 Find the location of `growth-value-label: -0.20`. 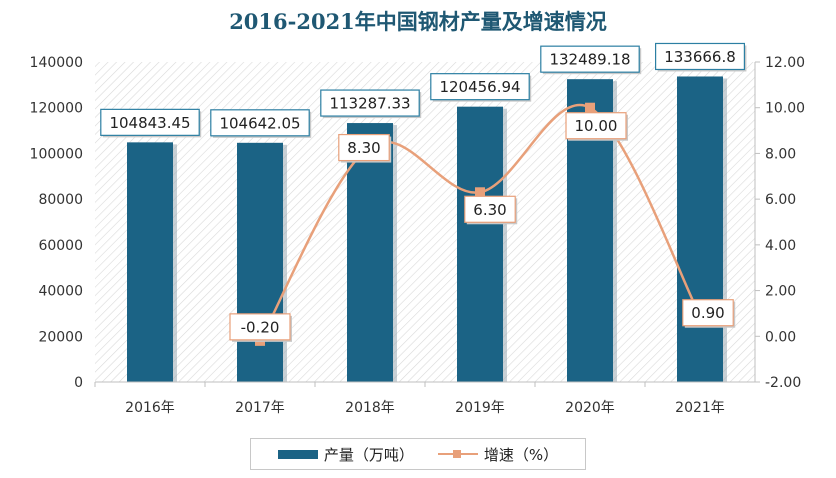

growth-value-label: -0.20 is located at coordinates (260, 327).